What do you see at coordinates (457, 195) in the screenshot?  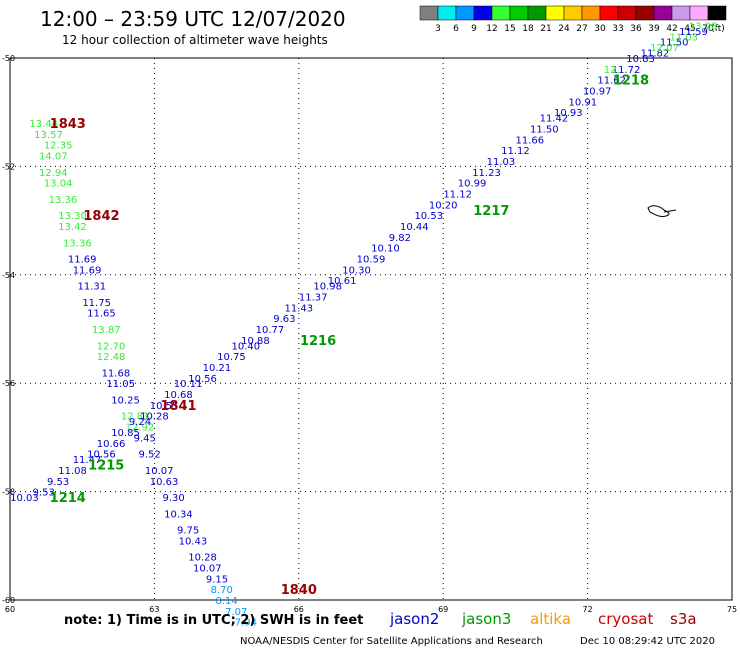 I see `wave-height-value: 11.12` at bounding box center [457, 195].